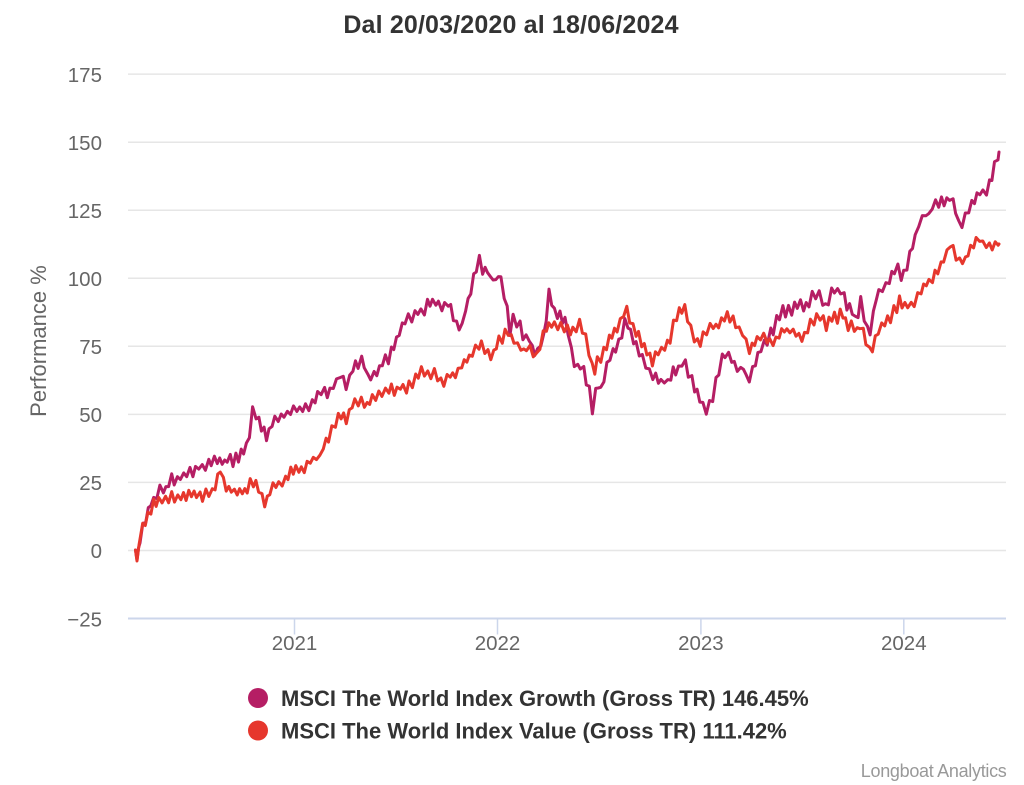 The width and height of the screenshot is (1024, 785). What do you see at coordinates (90, 347) in the screenshot?
I see `svg-text: 75` at bounding box center [90, 347].